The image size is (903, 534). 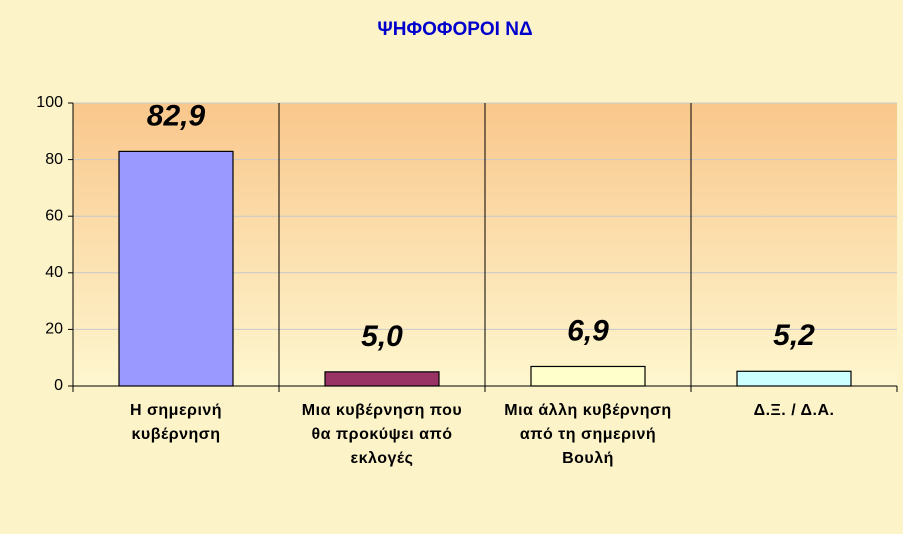 What do you see at coordinates (794, 335) in the screenshot?
I see `data-label: 5,2` at bounding box center [794, 335].